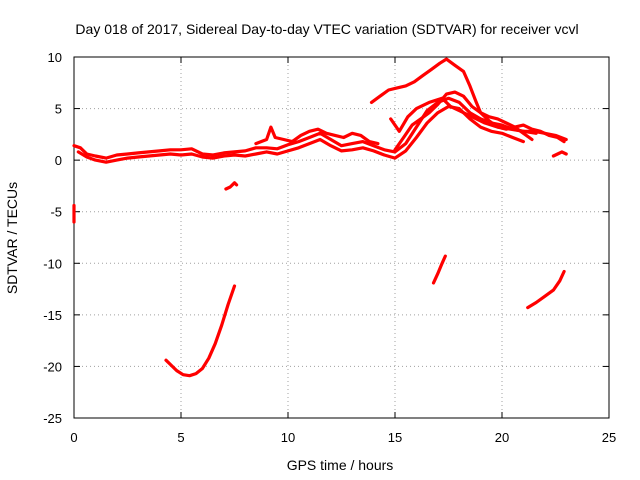 The image size is (640, 480). Describe the element at coordinates (52, 418) in the screenshot. I see `y-tick-label: -25` at that location.